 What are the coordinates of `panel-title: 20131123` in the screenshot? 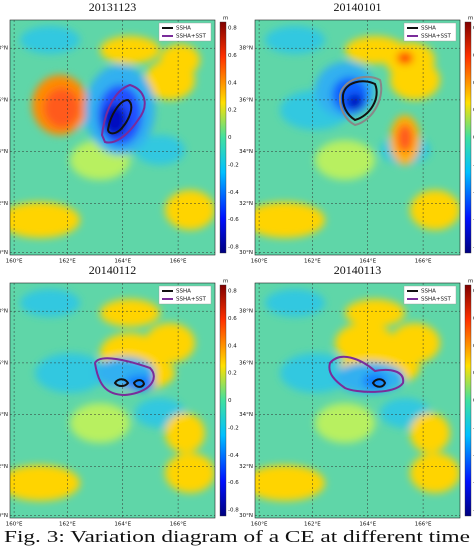 It's located at (113, 7).